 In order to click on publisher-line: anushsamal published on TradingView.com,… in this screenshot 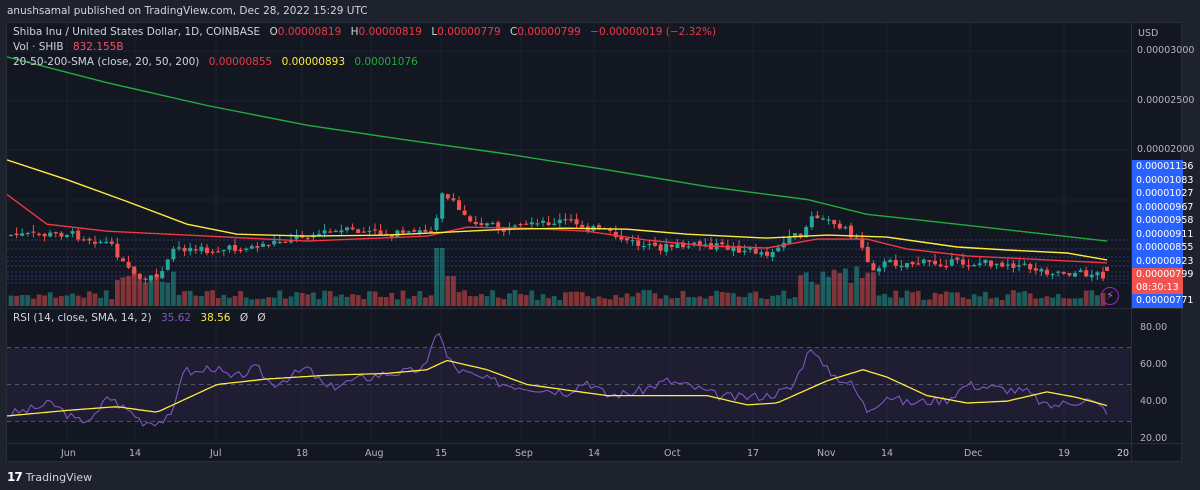, I will do `click(187, 11)`.